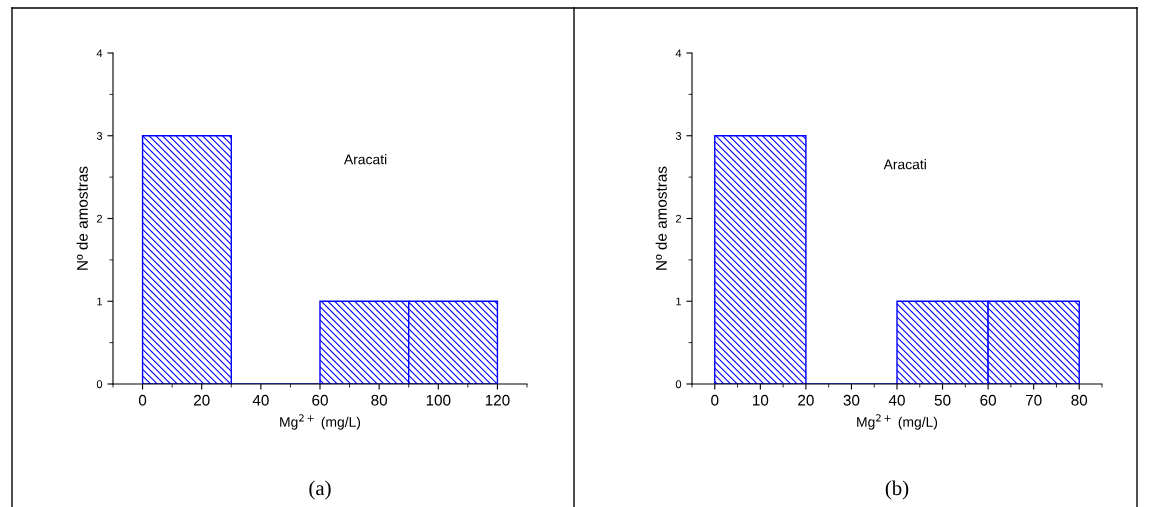 This screenshot has width=1149, height=507. I want to click on x-tick-label: 50, so click(942, 400).